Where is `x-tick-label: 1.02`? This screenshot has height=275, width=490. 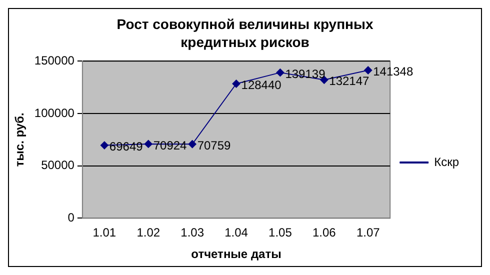
x-tick-label: 1.02 is located at coordinates (148, 233).